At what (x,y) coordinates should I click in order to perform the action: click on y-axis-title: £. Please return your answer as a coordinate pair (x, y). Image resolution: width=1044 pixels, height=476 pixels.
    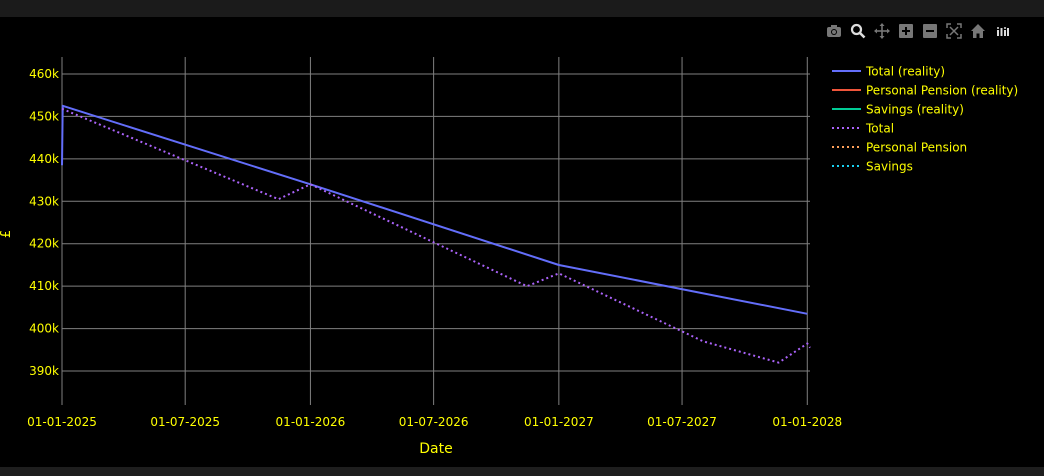
    Looking at the image, I should click on (7, 234).